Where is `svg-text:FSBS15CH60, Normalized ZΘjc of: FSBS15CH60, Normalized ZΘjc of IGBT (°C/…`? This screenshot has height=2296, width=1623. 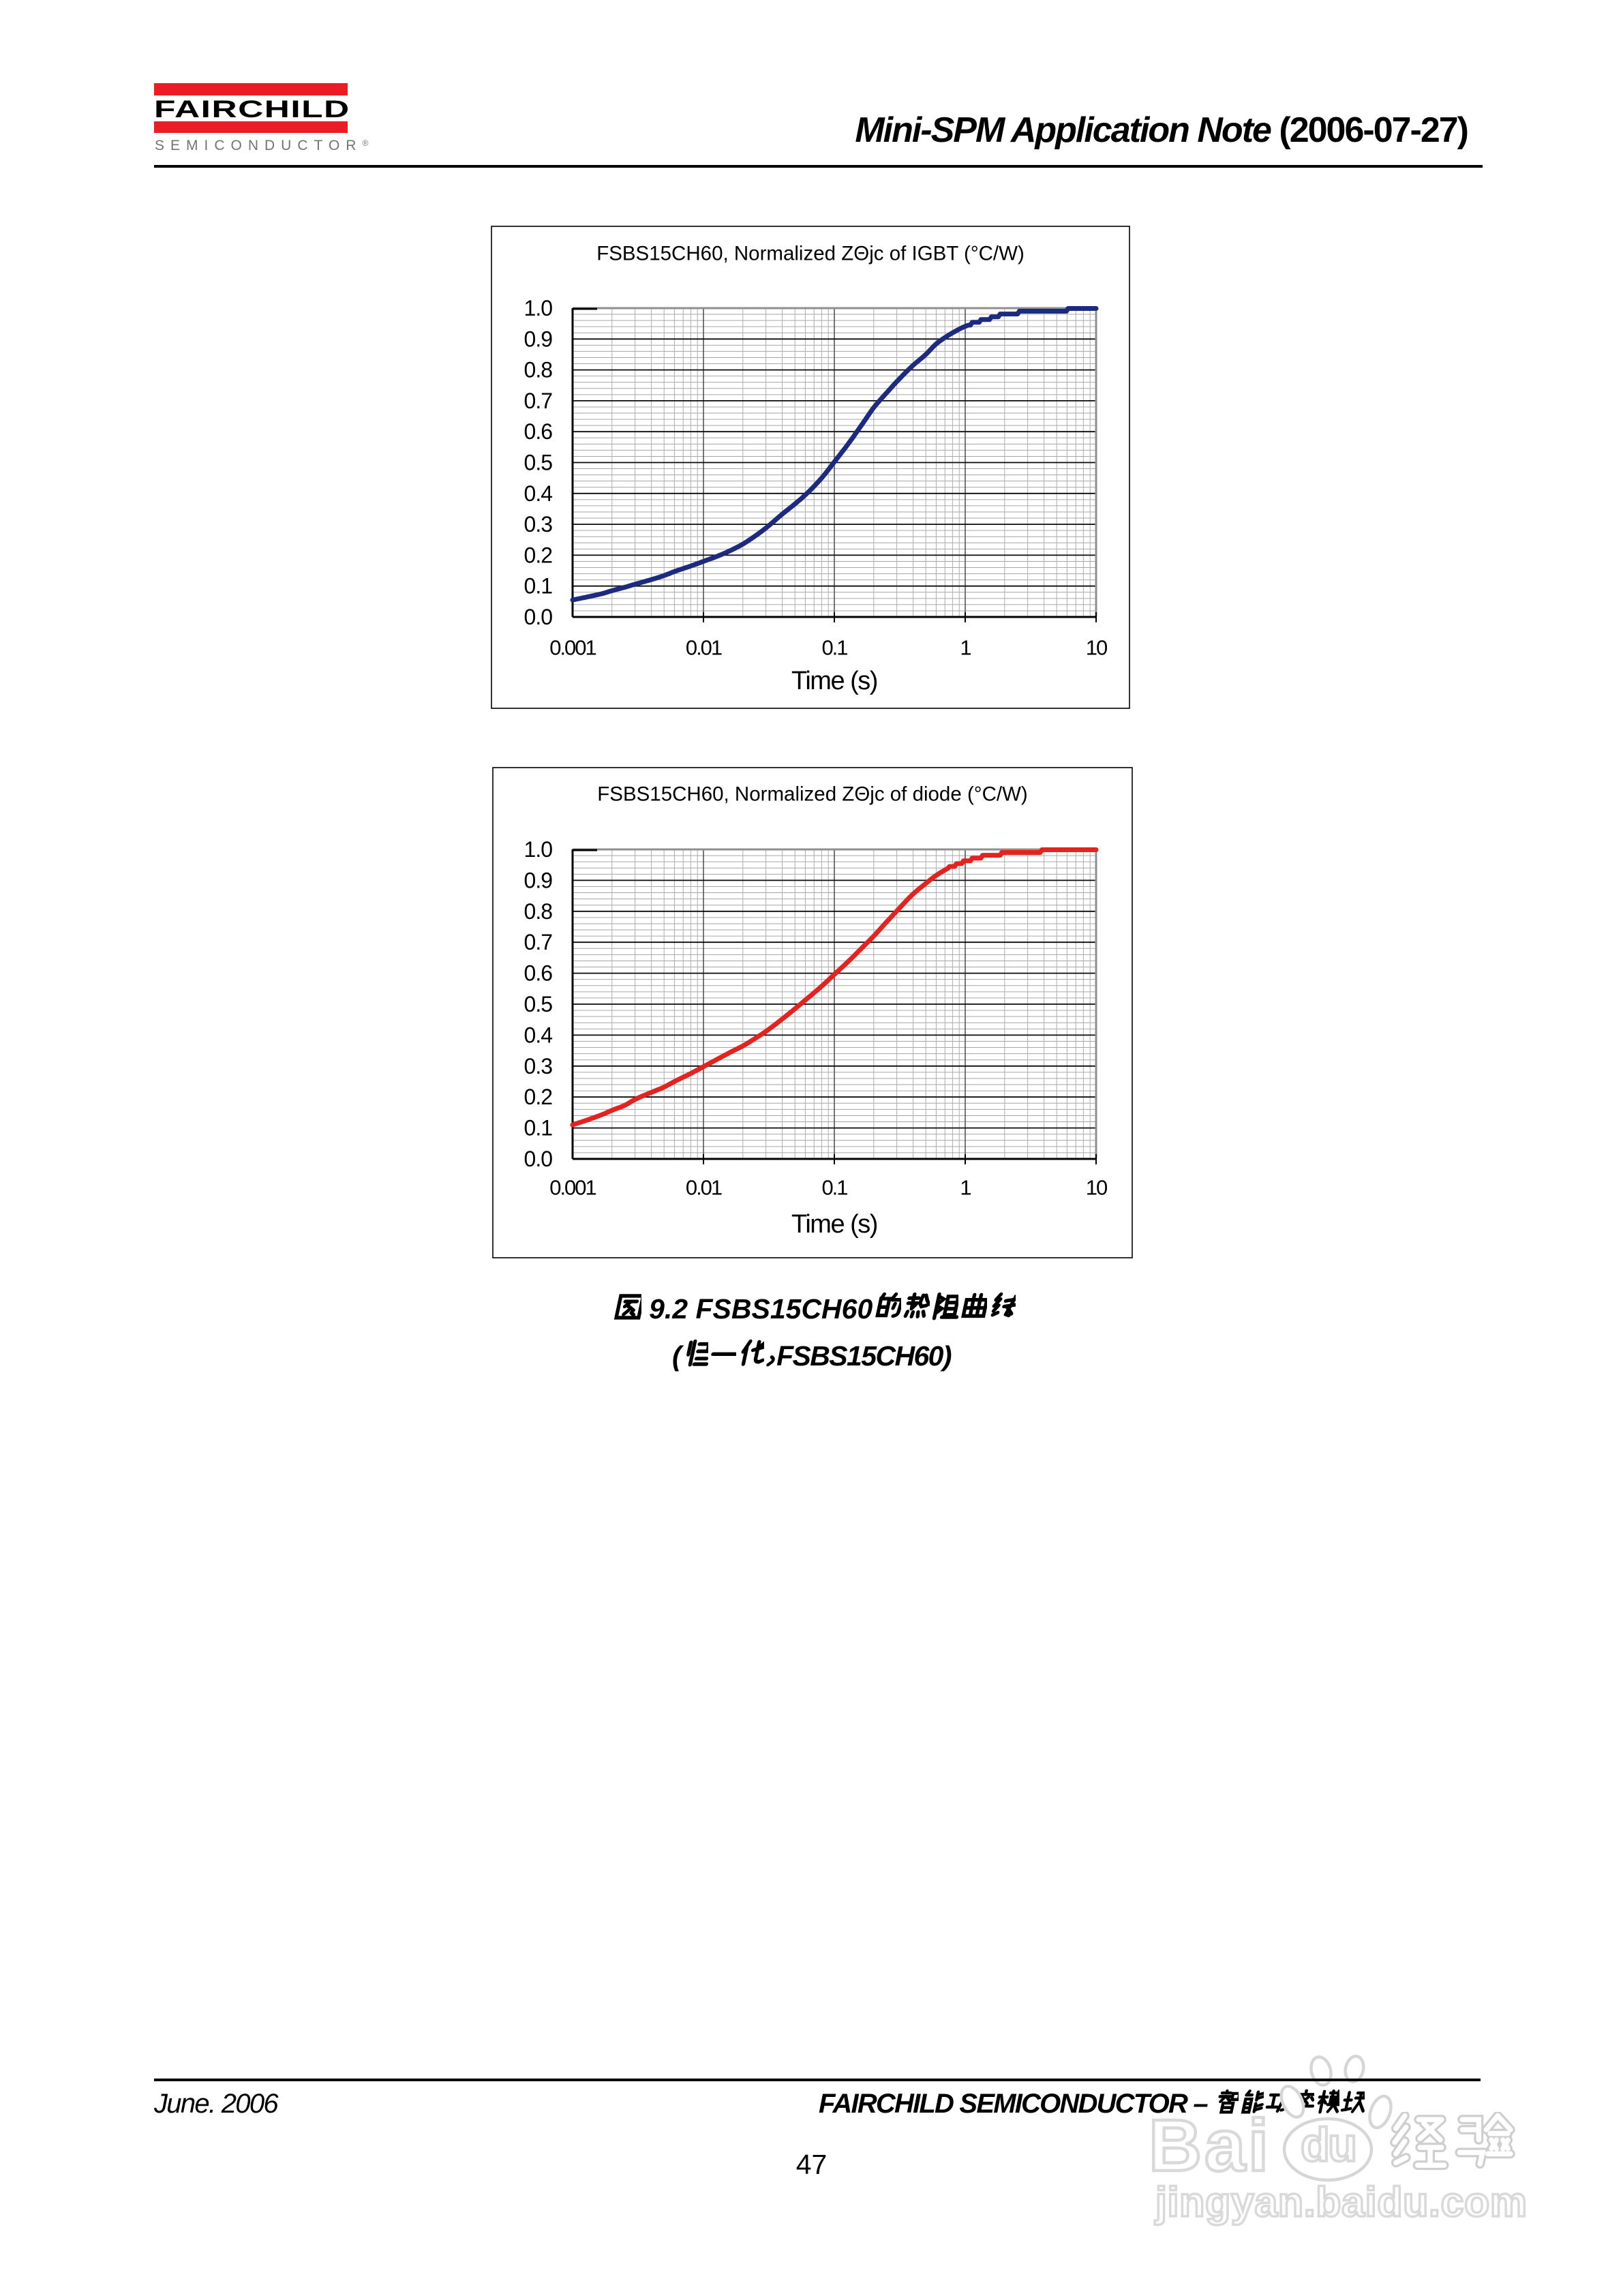 svg-text:FSBS15CH60, Normalized ZΘjc of: FSBS15CH60, Normalized ZΘjc of IGBT (°C/… is located at coordinates (810, 254).